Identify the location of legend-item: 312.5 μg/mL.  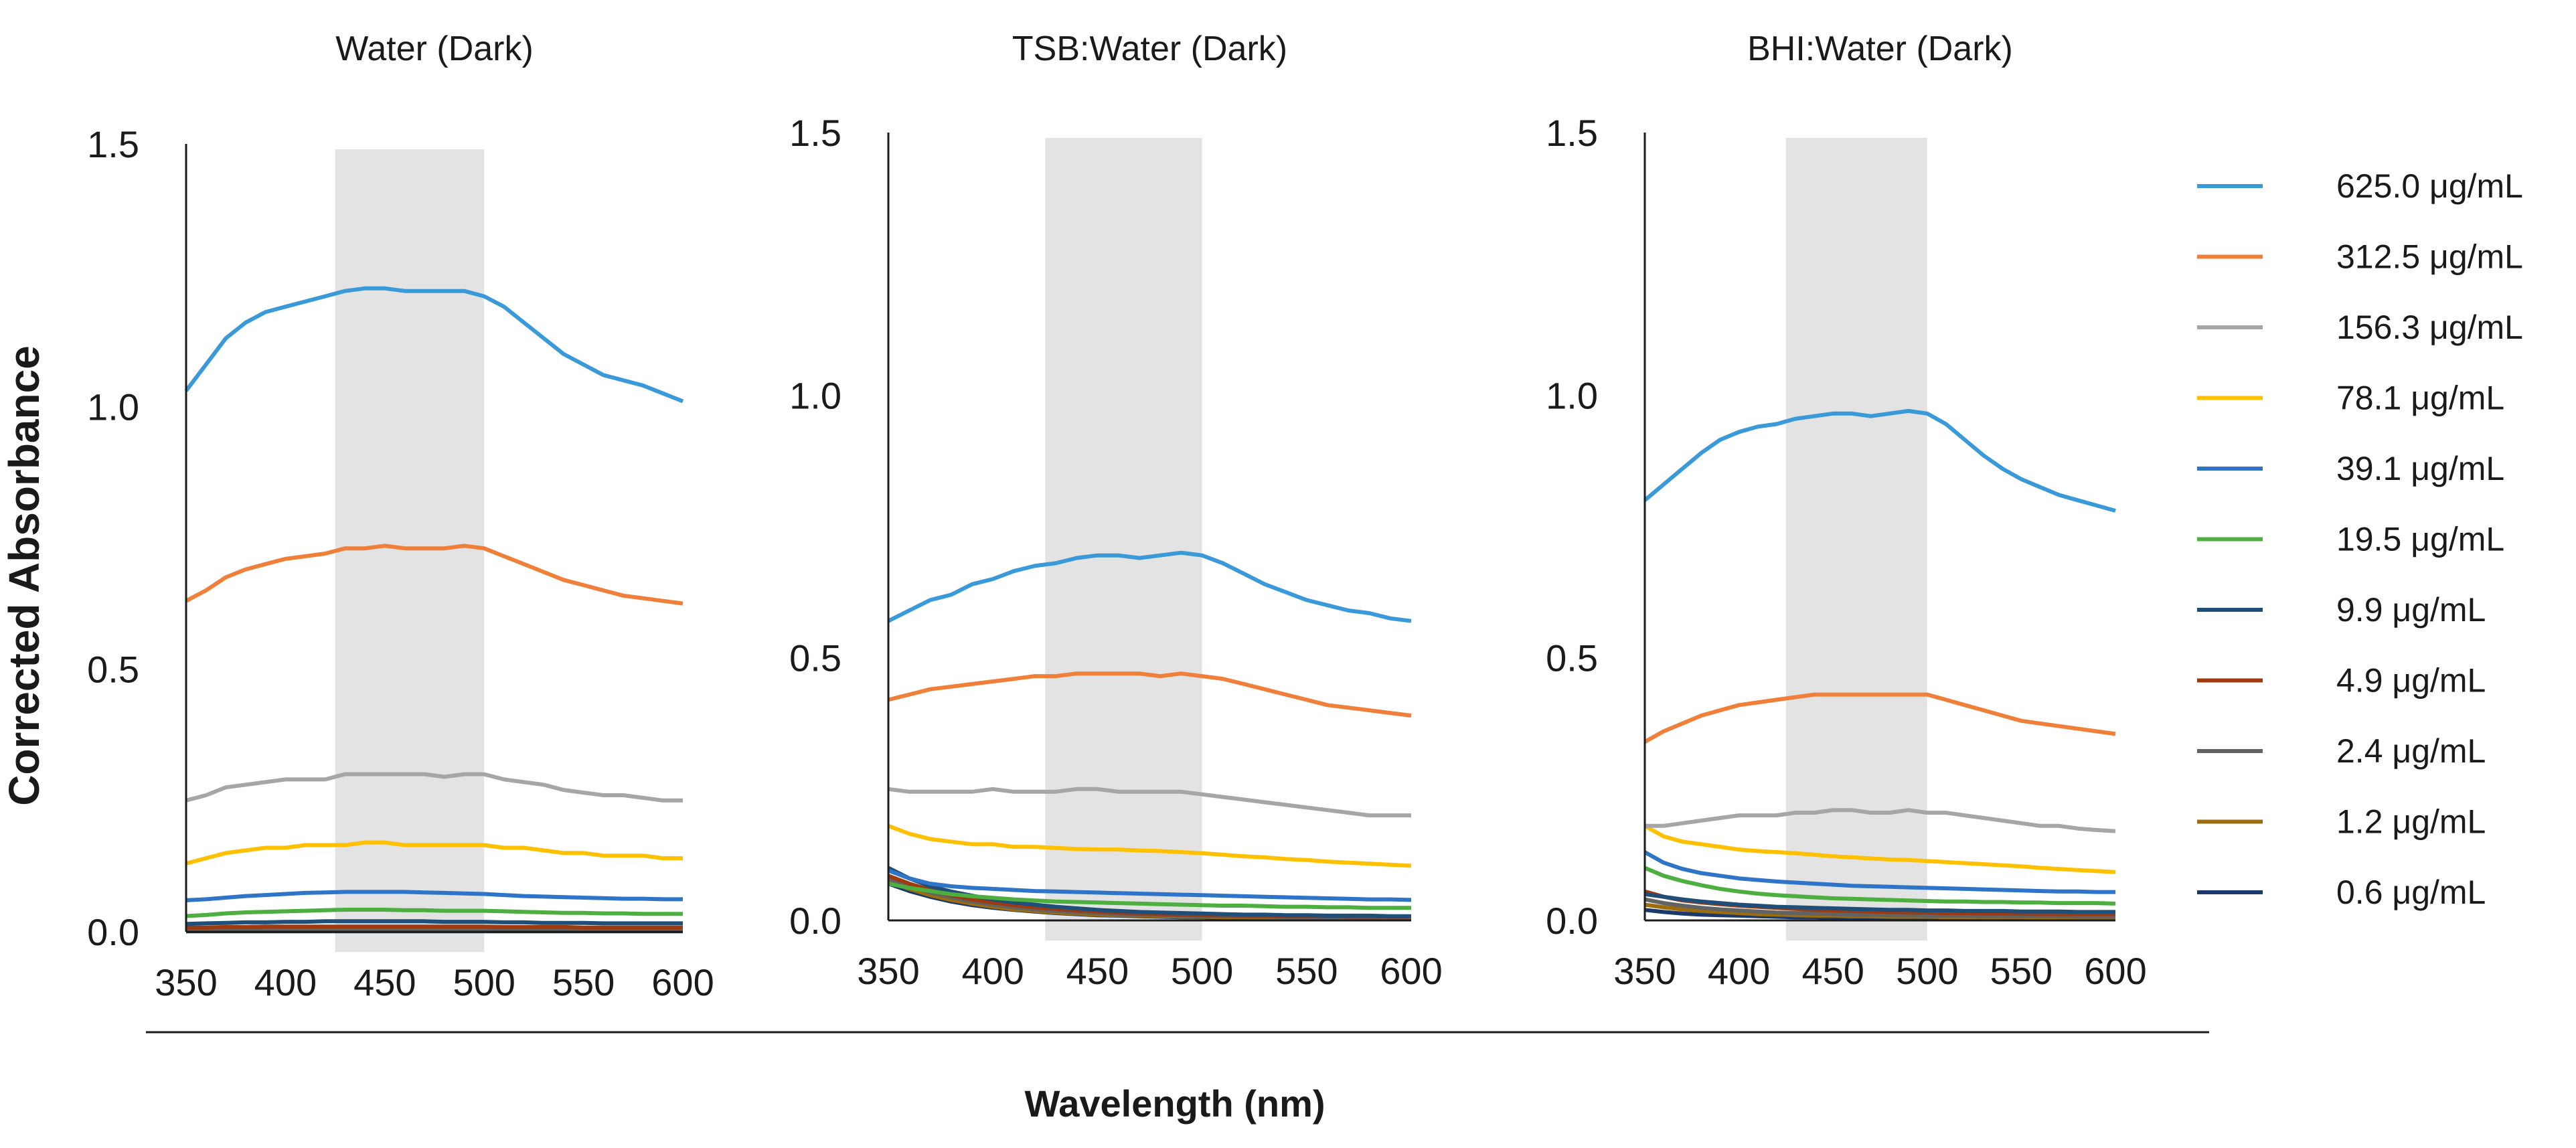
(2360, 257).